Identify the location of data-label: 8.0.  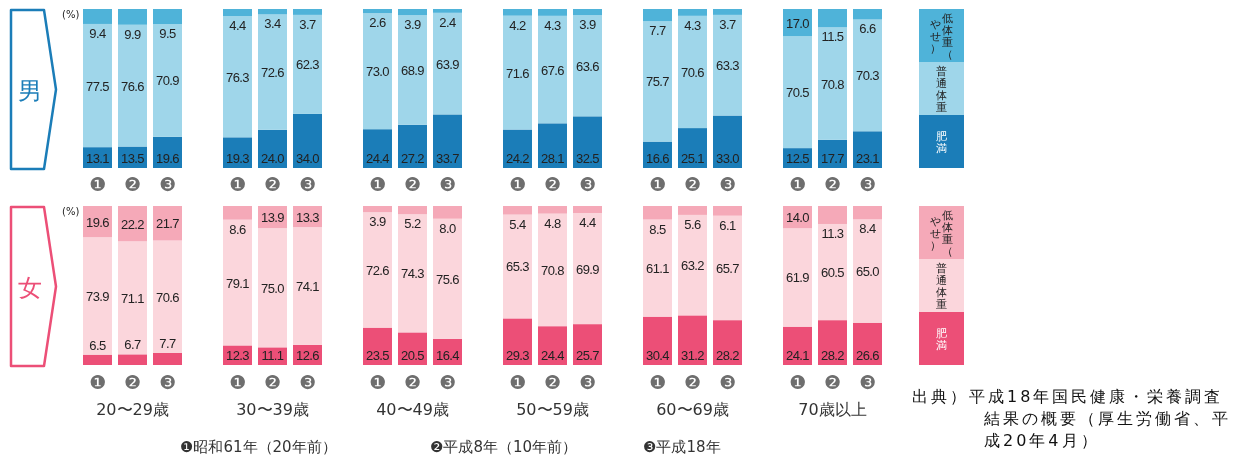
(447, 228).